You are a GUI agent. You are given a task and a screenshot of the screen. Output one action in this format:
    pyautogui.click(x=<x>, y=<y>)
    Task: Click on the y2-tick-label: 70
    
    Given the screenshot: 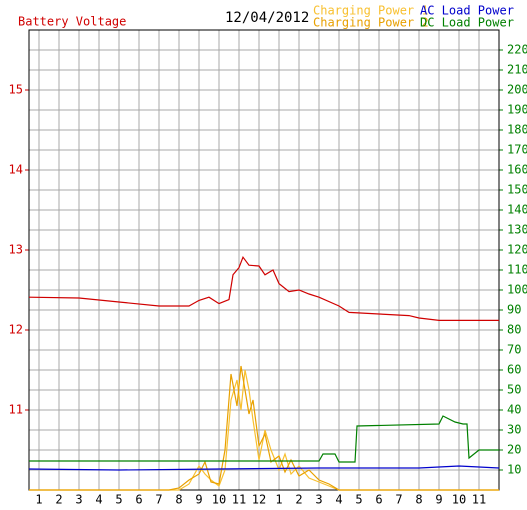 What is the action you would take?
    pyautogui.click(x=514, y=350)
    